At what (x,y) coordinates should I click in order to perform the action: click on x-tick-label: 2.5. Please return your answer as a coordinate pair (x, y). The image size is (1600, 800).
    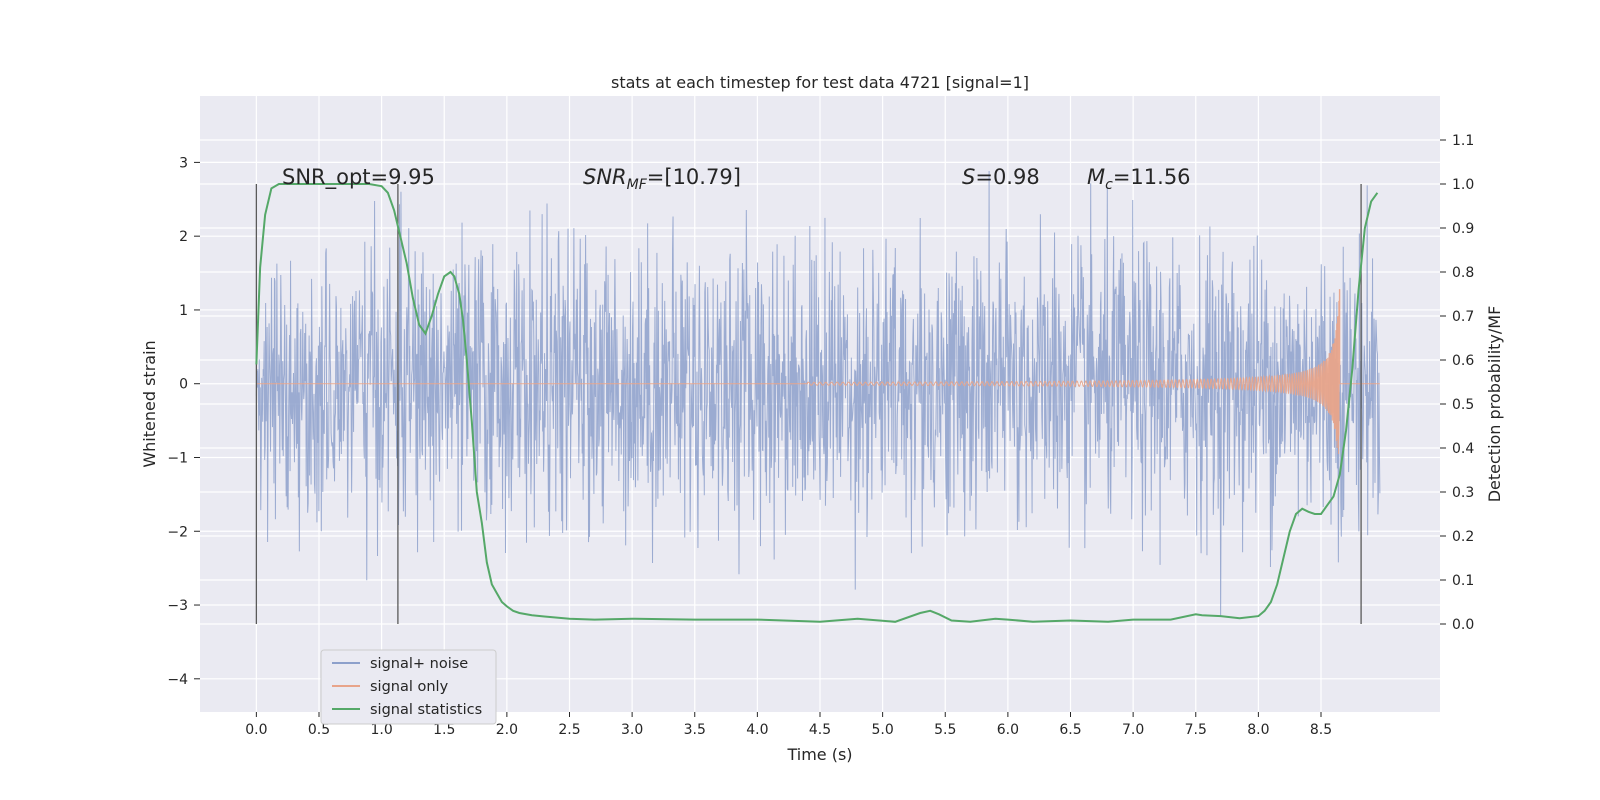
    Looking at the image, I should click on (569, 730).